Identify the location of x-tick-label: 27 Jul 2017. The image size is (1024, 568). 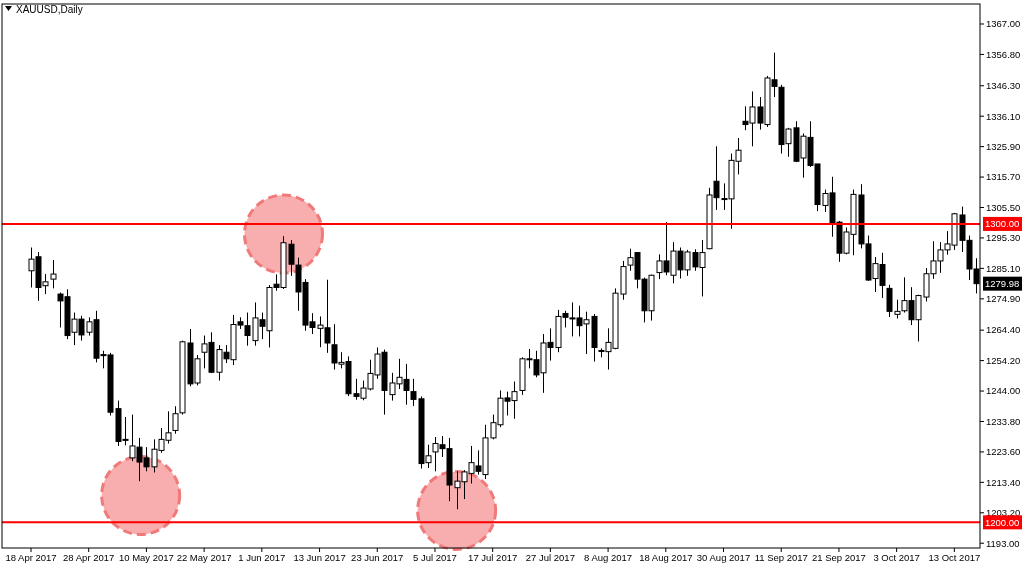
(550, 557).